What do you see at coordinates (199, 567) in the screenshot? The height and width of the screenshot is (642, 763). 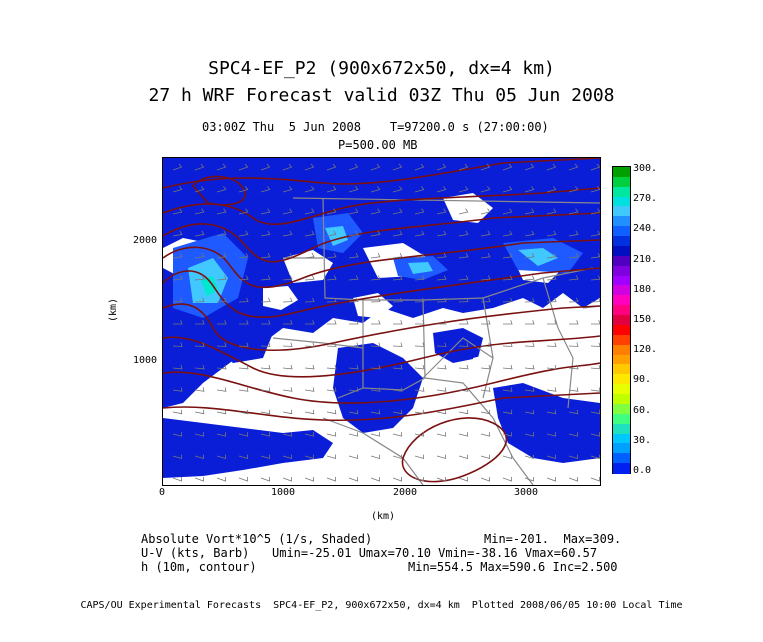 I see `height-label: h (10m, contour)` at bounding box center [199, 567].